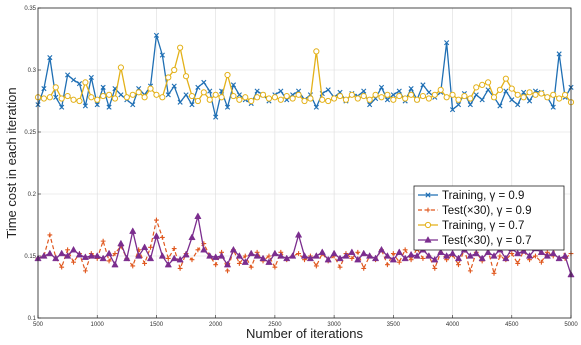 Image resolution: width=581 pixels, height=345 pixels. What do you see at coordinates (512, 325) in the screenshot?
I see `x-tick-label-4500: 4500` at bounding box center [512, 325].